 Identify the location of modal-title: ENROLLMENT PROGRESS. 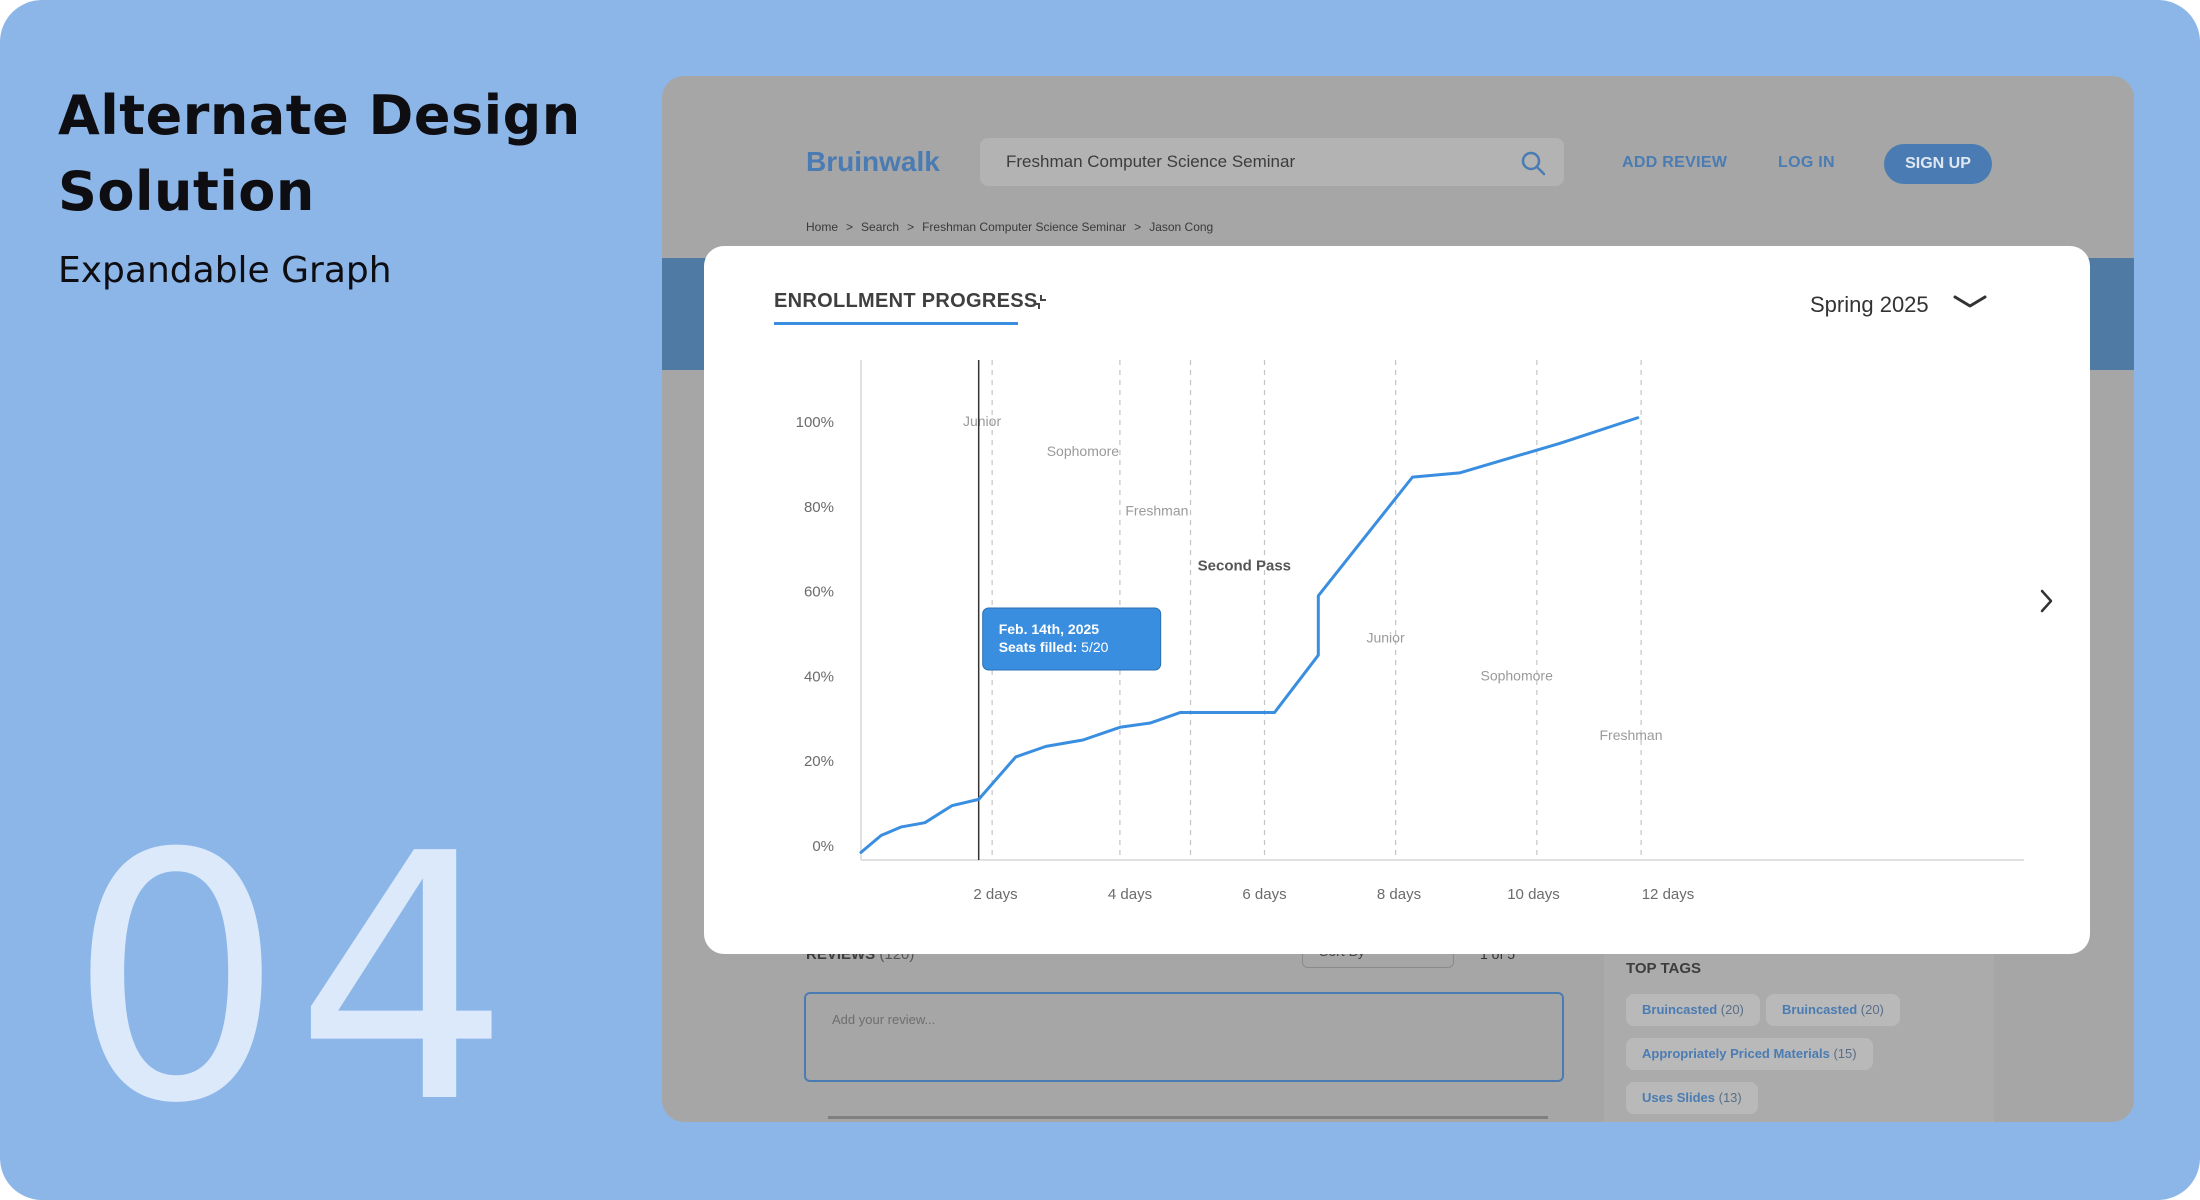
(906, 301).